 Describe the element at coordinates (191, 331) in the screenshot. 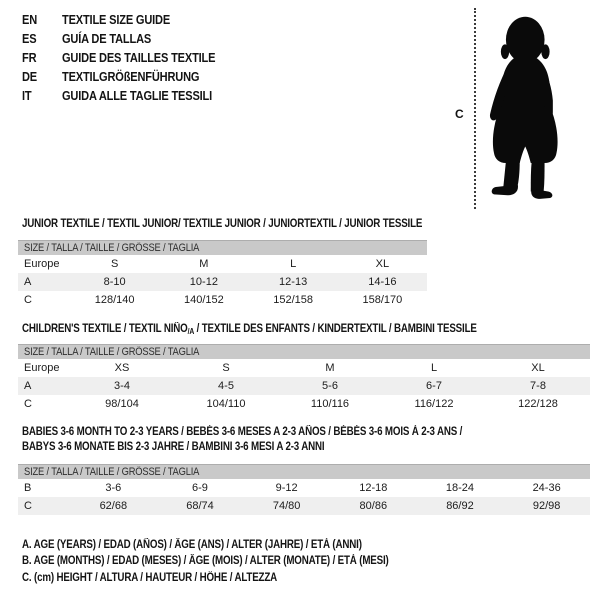

I see `children-title-sub: /A` at that location.